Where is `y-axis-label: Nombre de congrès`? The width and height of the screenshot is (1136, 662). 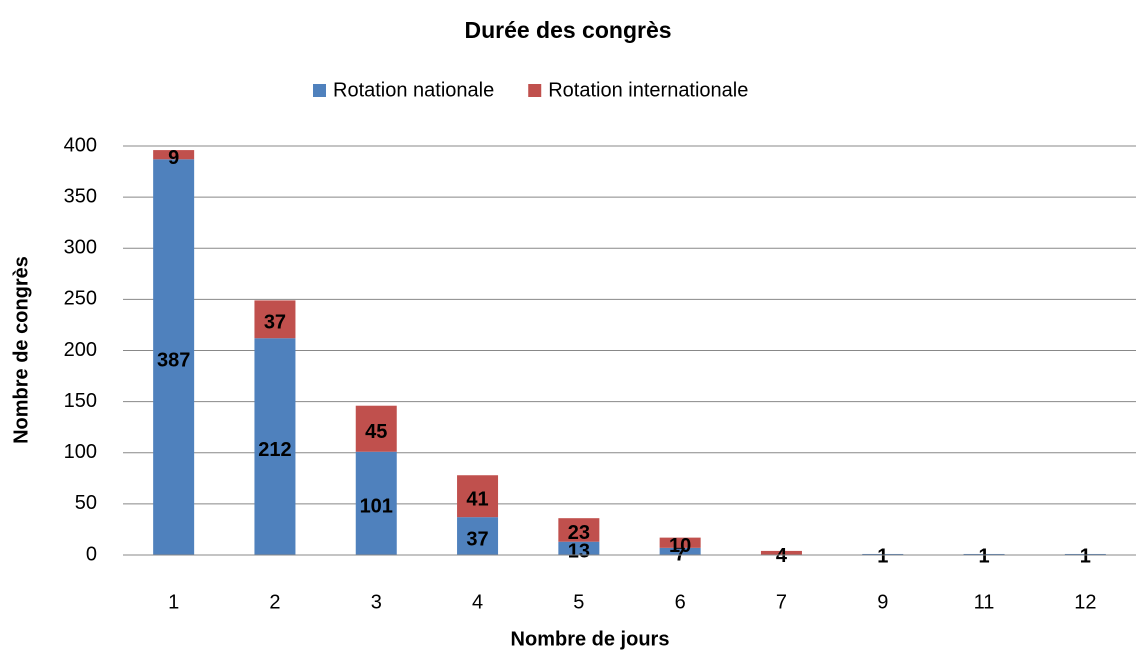 y-axis-label: Nombre de congrès is located at coordinates (21, 350).